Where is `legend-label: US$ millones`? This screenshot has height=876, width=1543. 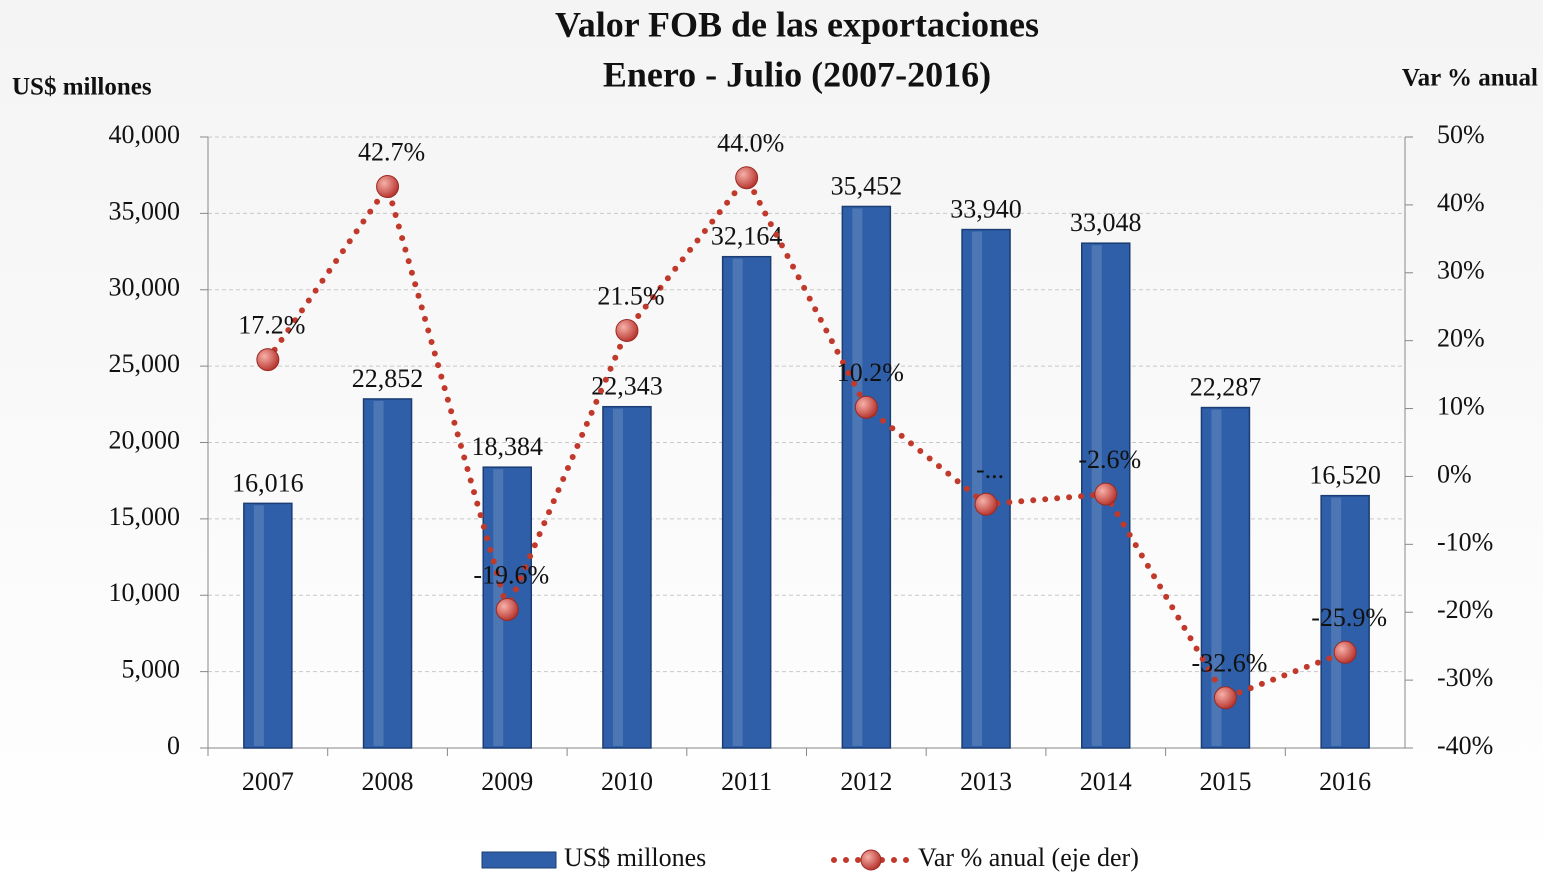
legend-label: US$ millones is located at coordinates (635, 857).